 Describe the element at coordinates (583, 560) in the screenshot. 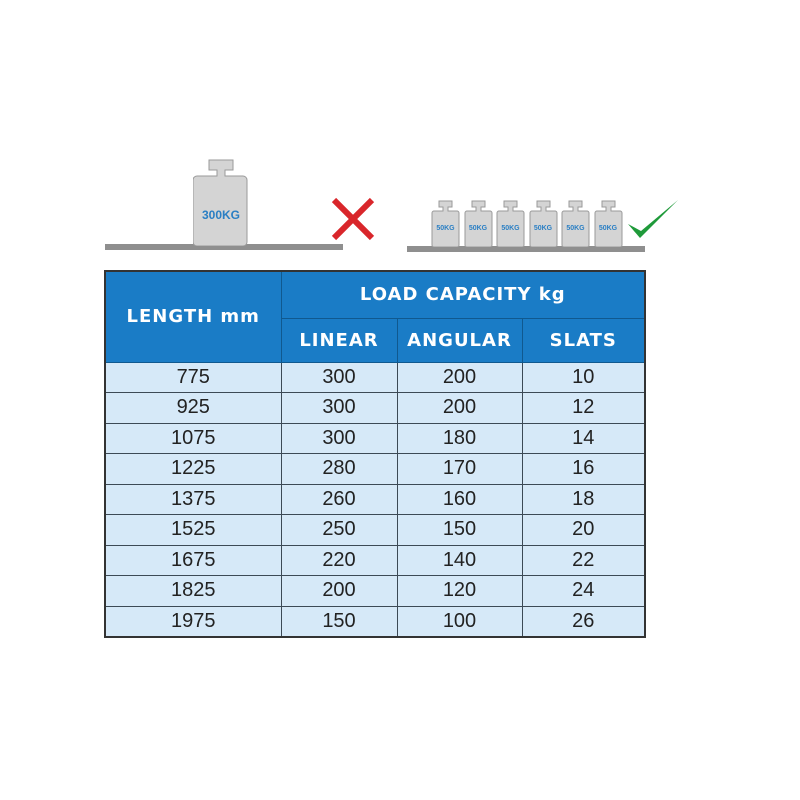

I see `cell-slats: 22` at that location.